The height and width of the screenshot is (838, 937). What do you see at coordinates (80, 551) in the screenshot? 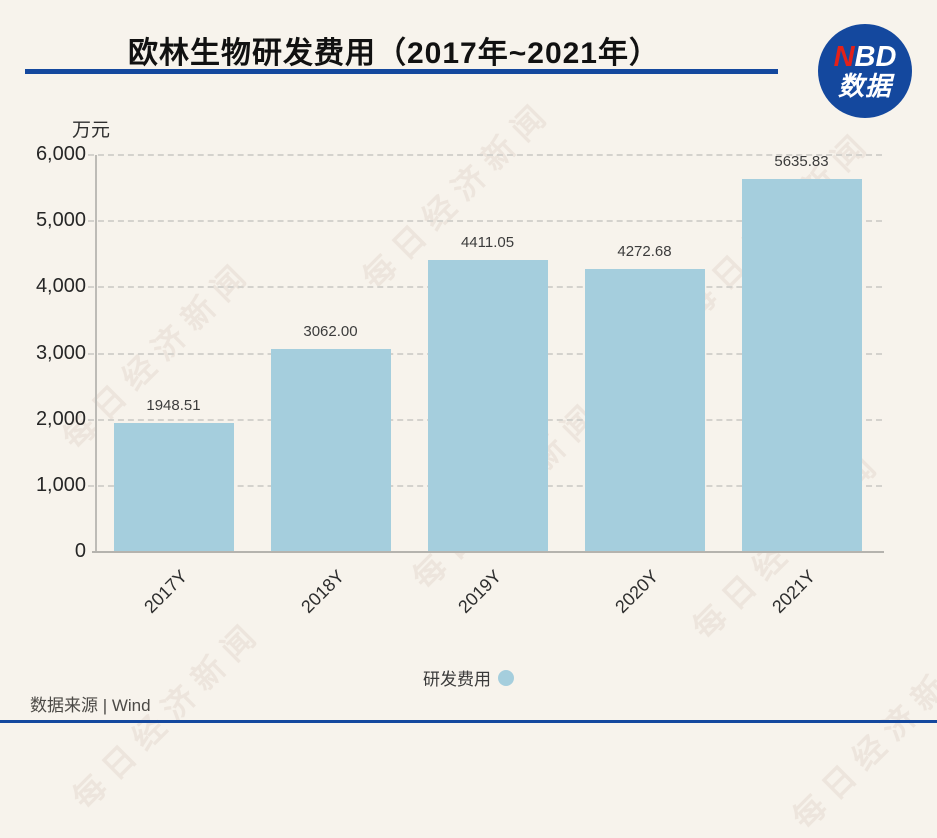
I see `y-axis-tick-label: 0` at bounding box center [80, 551].